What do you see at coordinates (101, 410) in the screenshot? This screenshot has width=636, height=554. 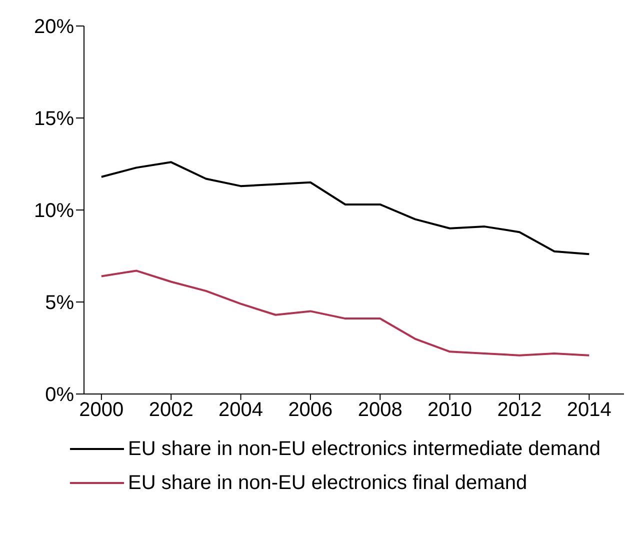 I see `x-tick-label: 2000` at bounding box center [101, 410].